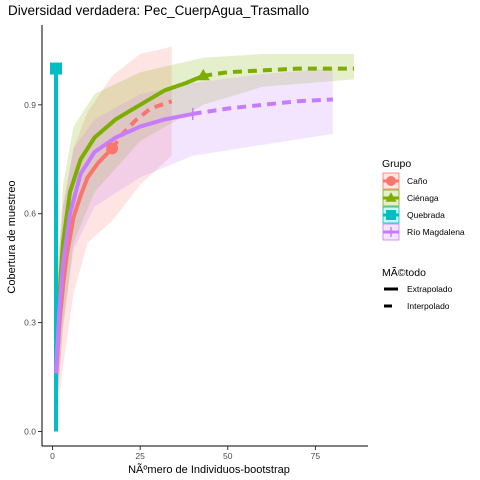 This screenshot has height=480, width=480. What do you see at coordinates (228, 456) in the screenshot?
I see `x-tick-label: 50` at bounding box center [228, 456].